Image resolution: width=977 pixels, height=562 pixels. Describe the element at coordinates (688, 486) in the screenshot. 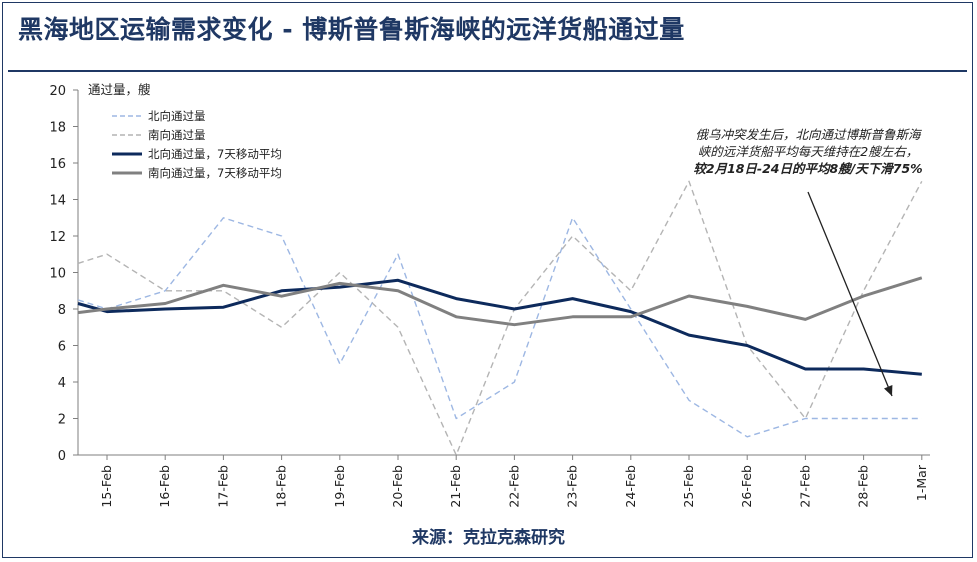

I see `x-tick-label: 25-Feb` at that location.